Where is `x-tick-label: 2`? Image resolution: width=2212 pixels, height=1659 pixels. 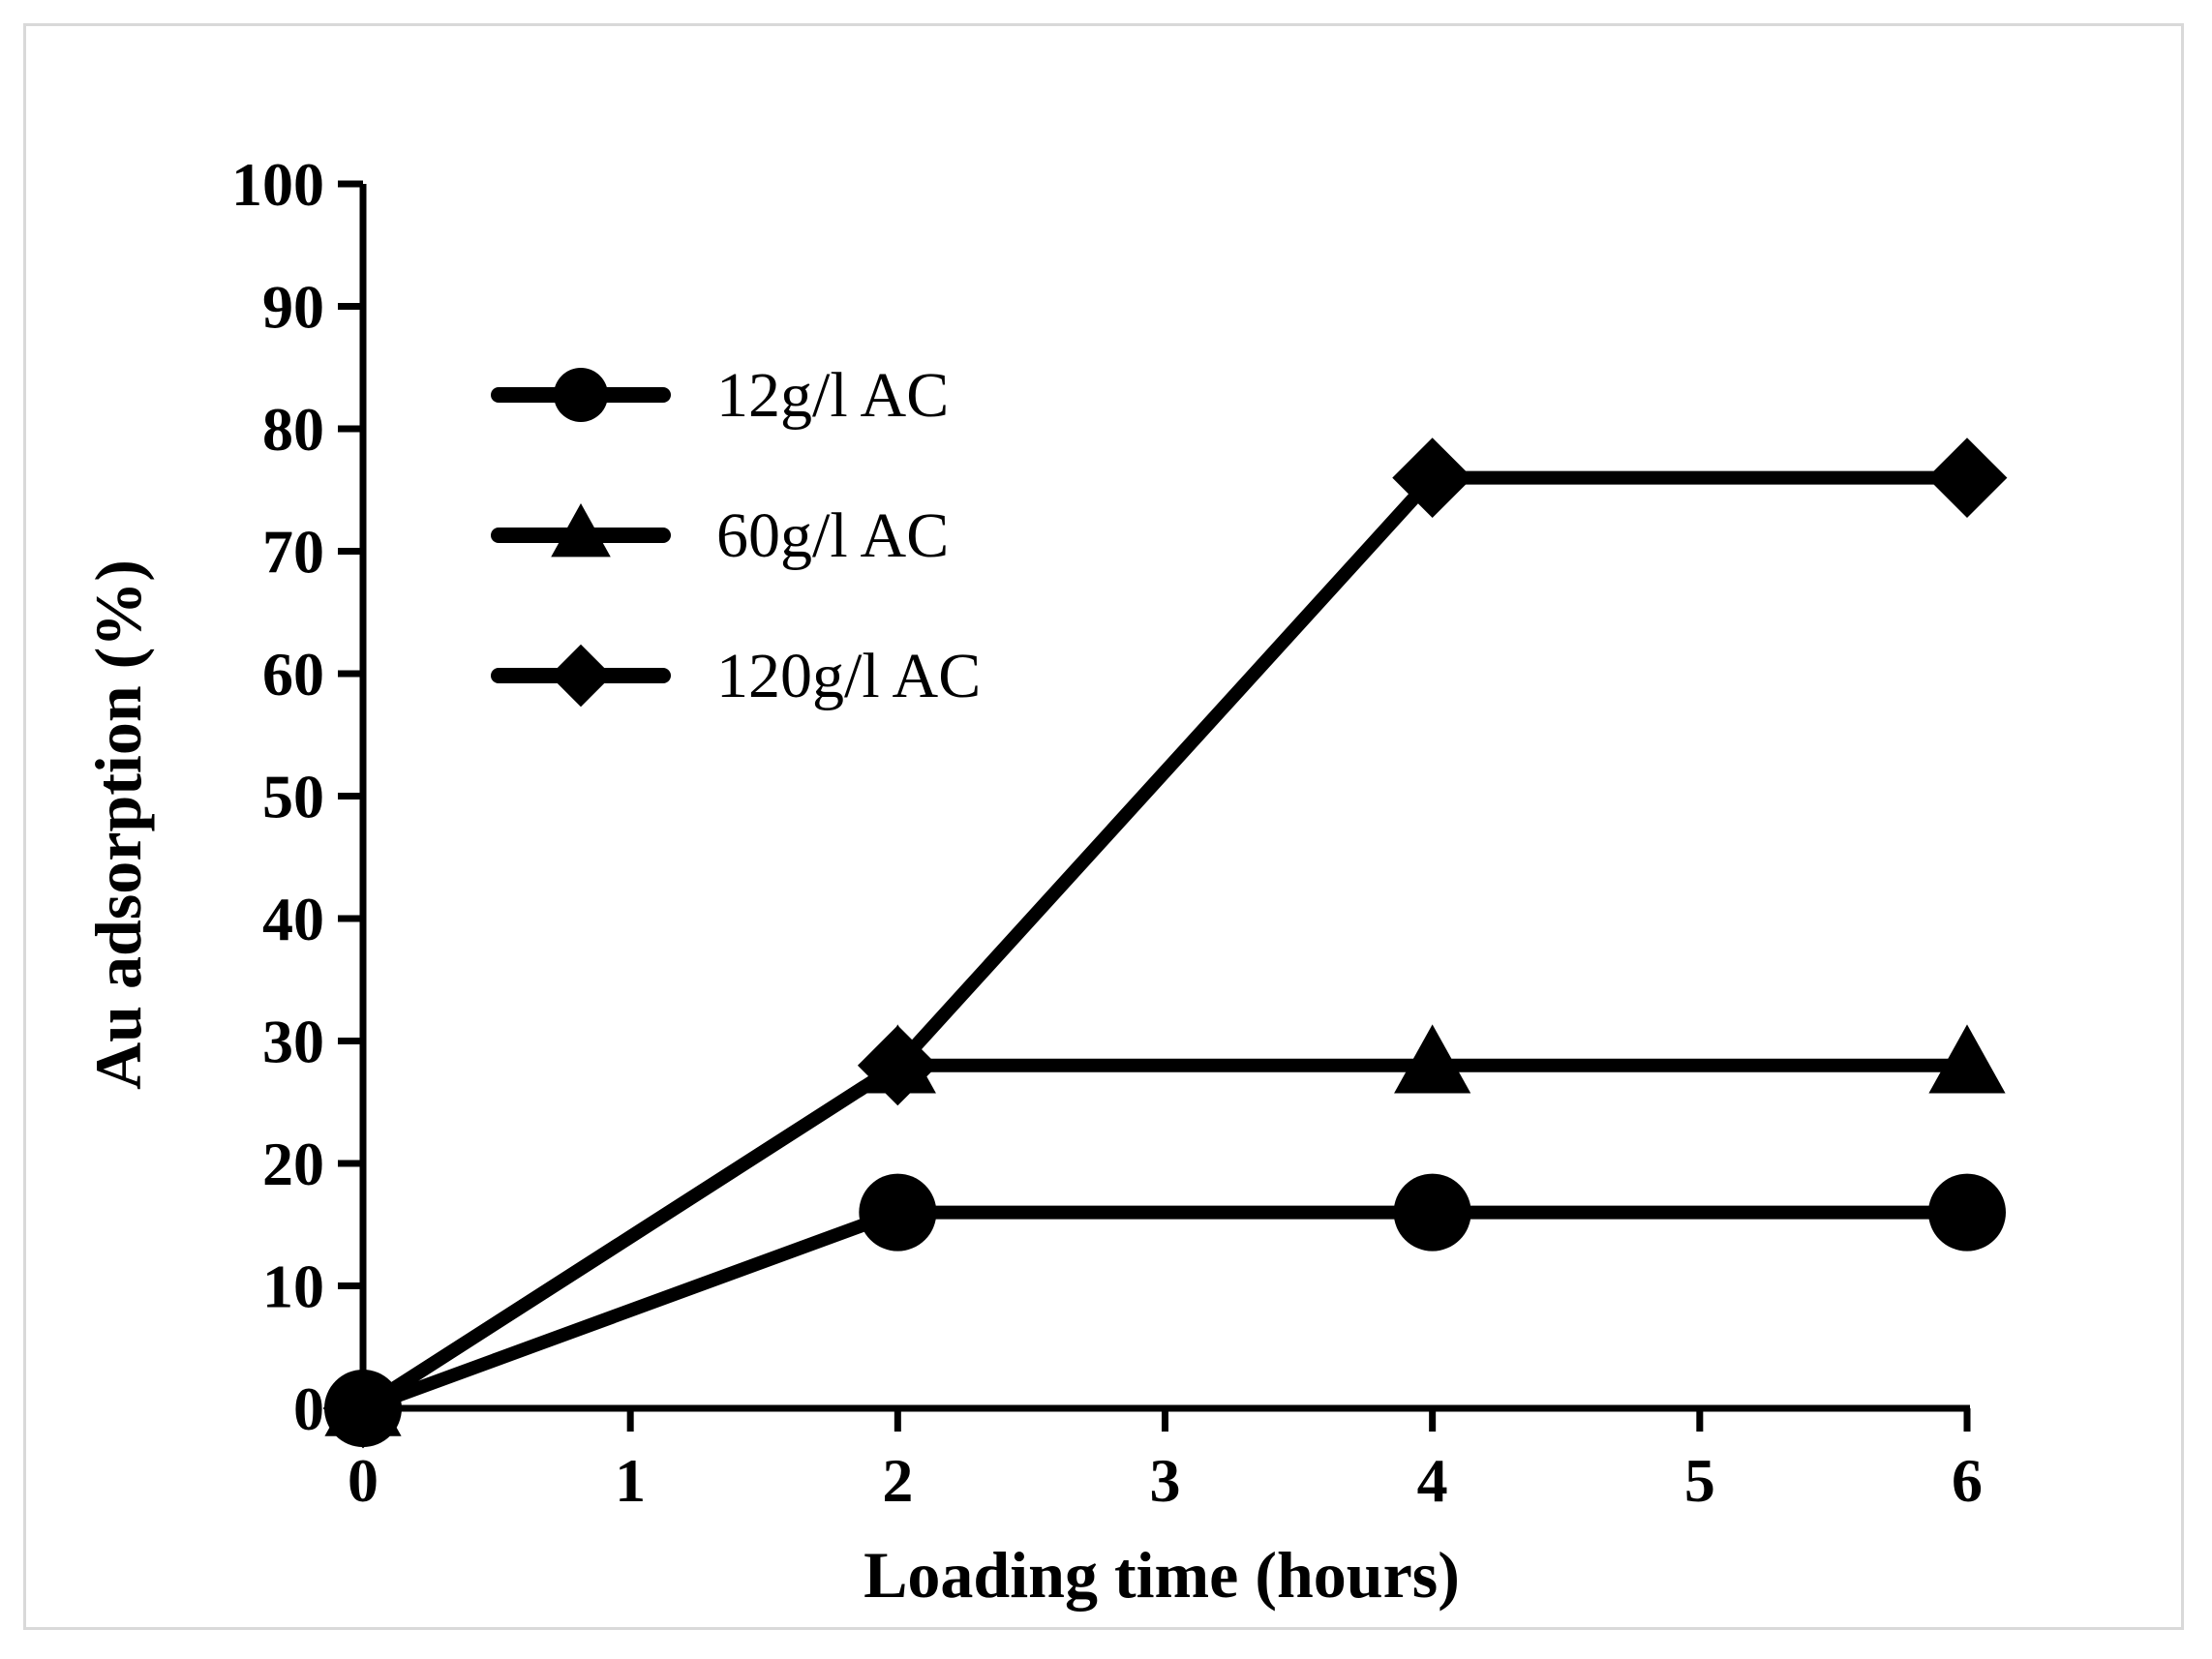 x-tick-label: 2 is located at coordinates (897, 1480).